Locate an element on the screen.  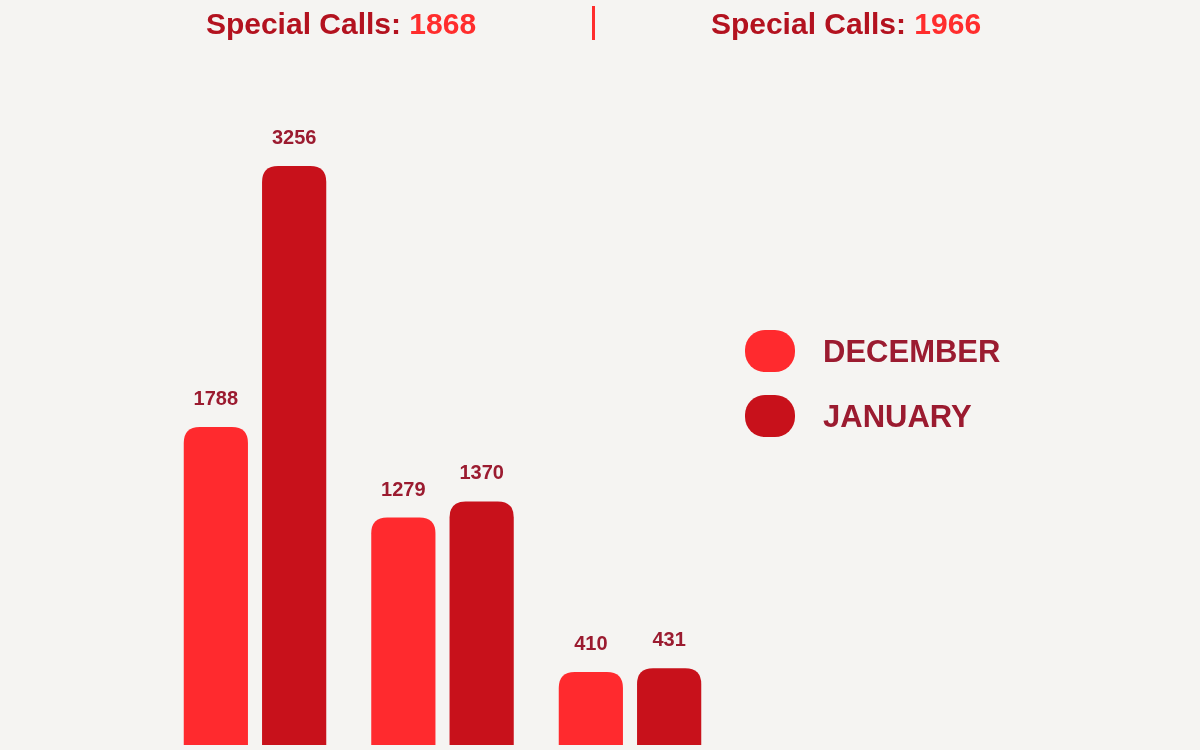
legend-label: DECEMBER is located at coordinates (912, 351).